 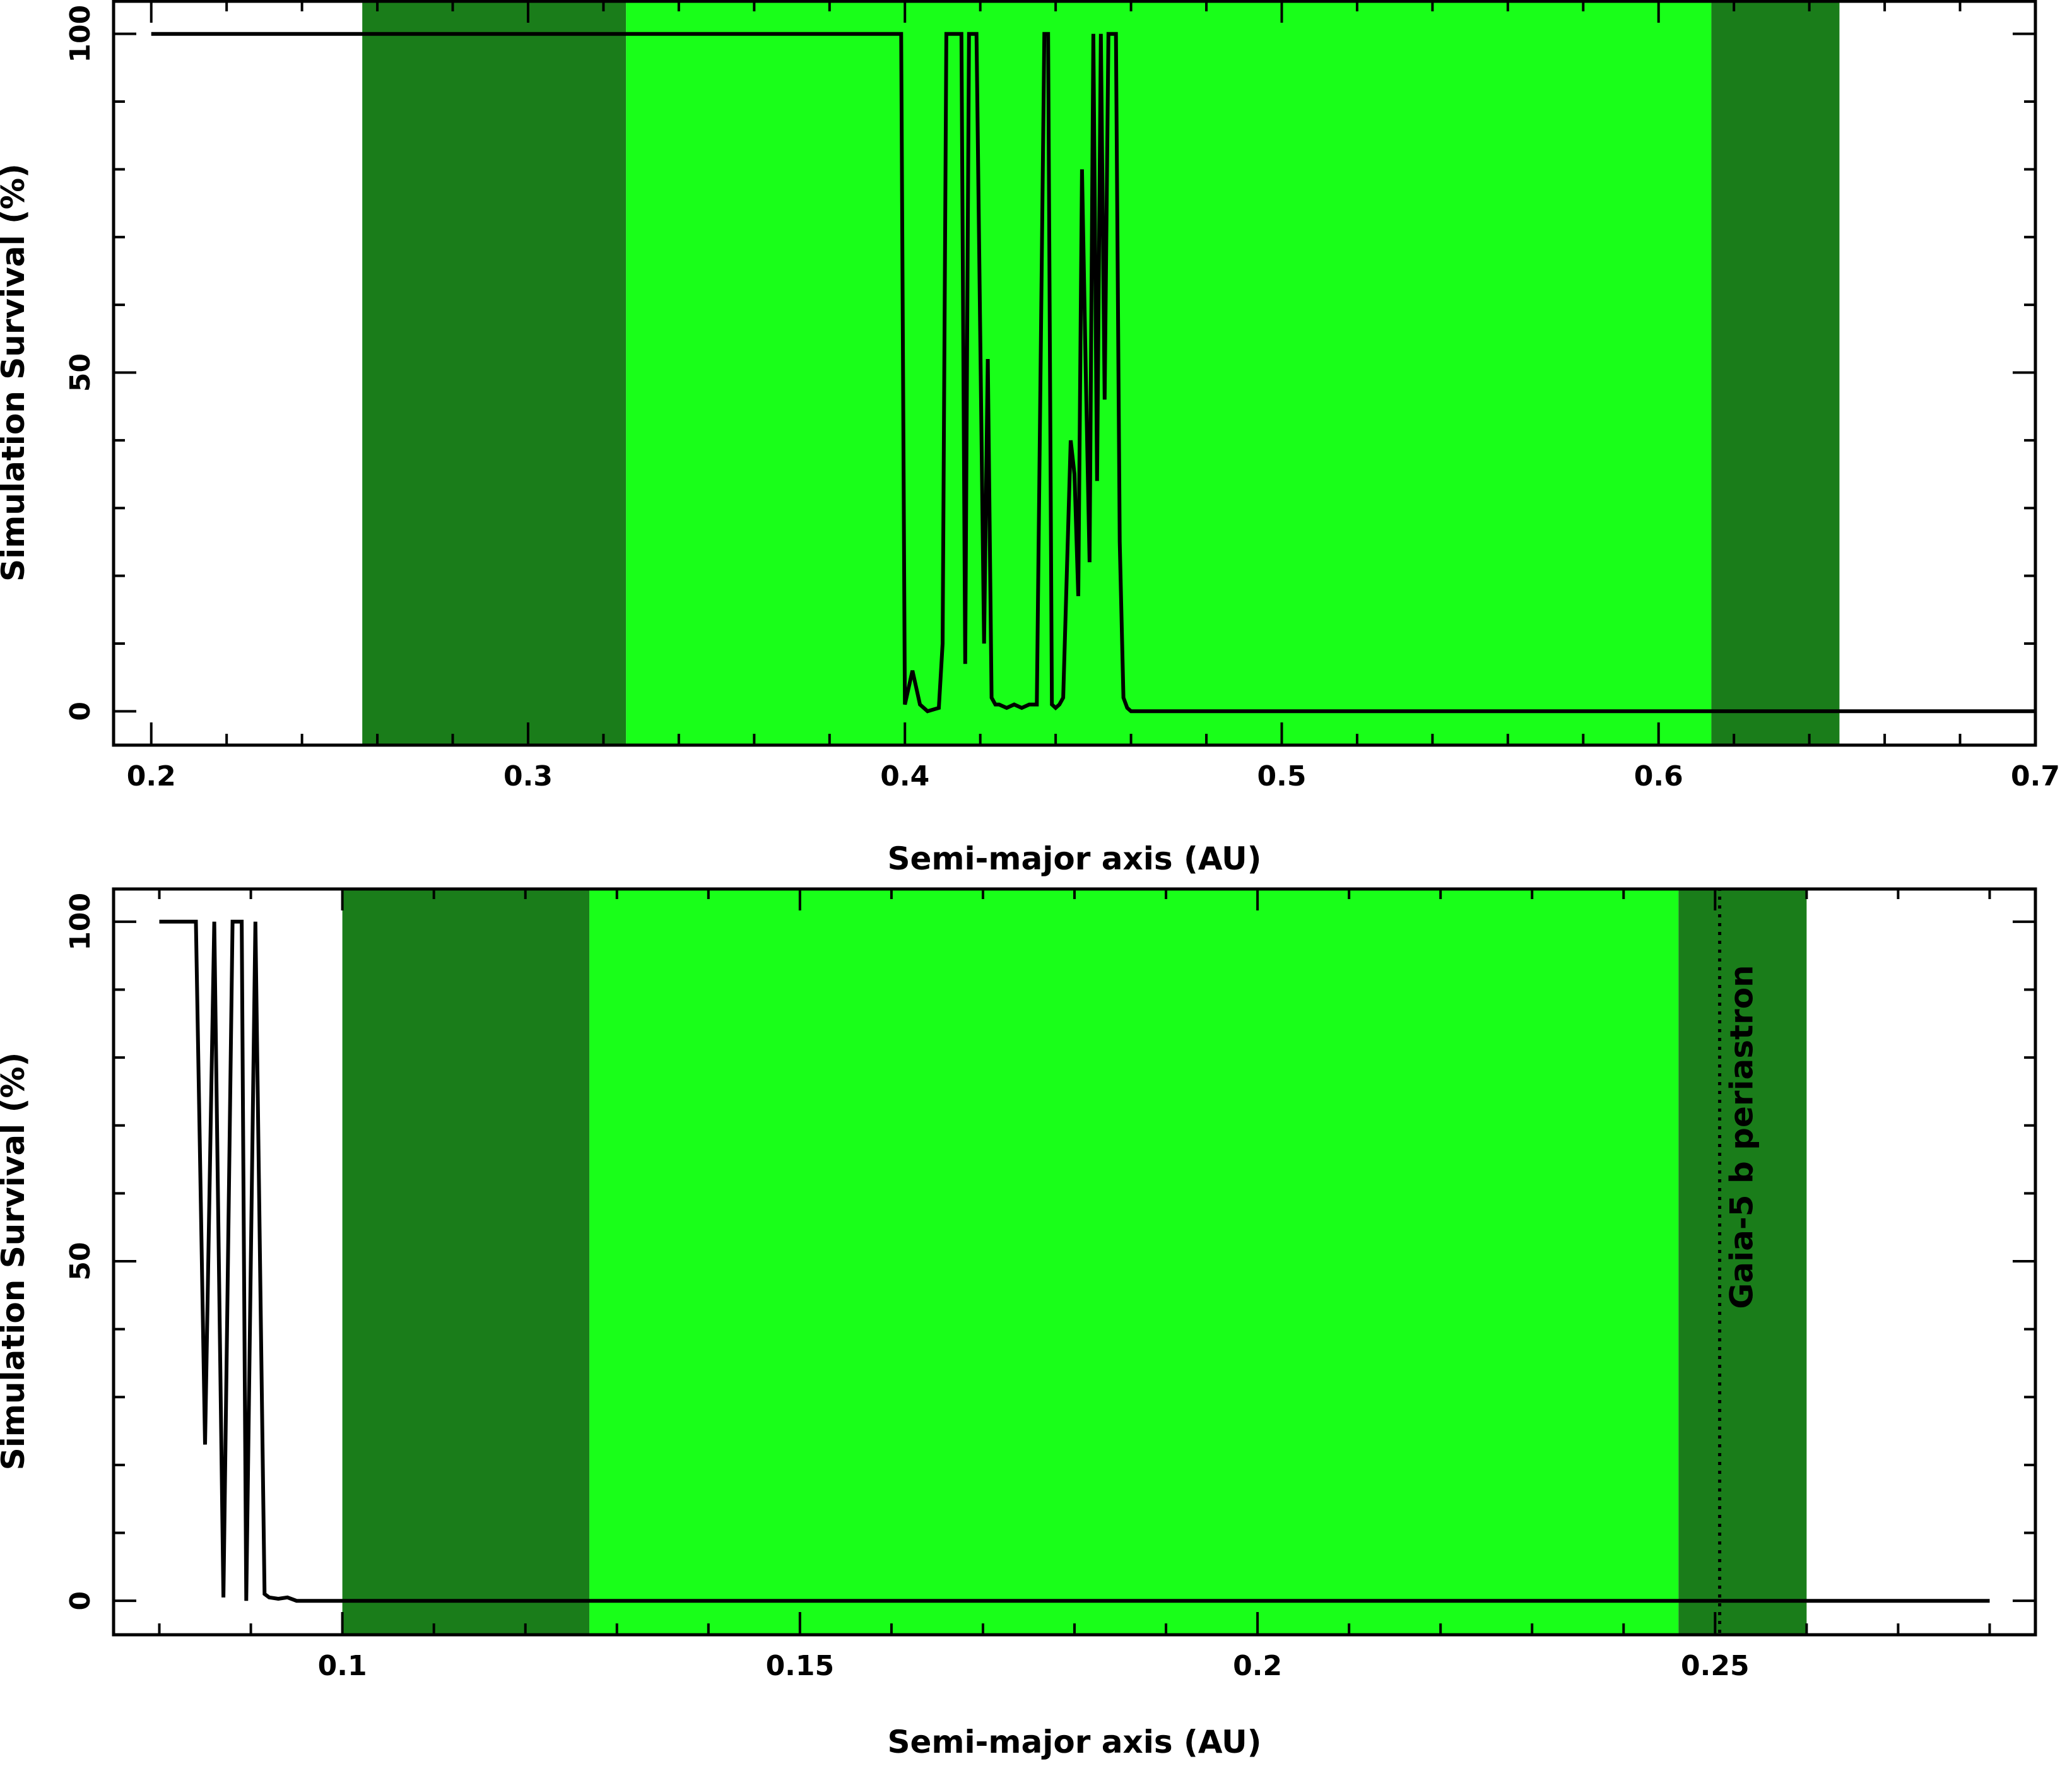 What do you see at coordinates (1658, 776) in the screenshot?
I see `x-tick-label: 0.6` at bounding box center [1658, 776].